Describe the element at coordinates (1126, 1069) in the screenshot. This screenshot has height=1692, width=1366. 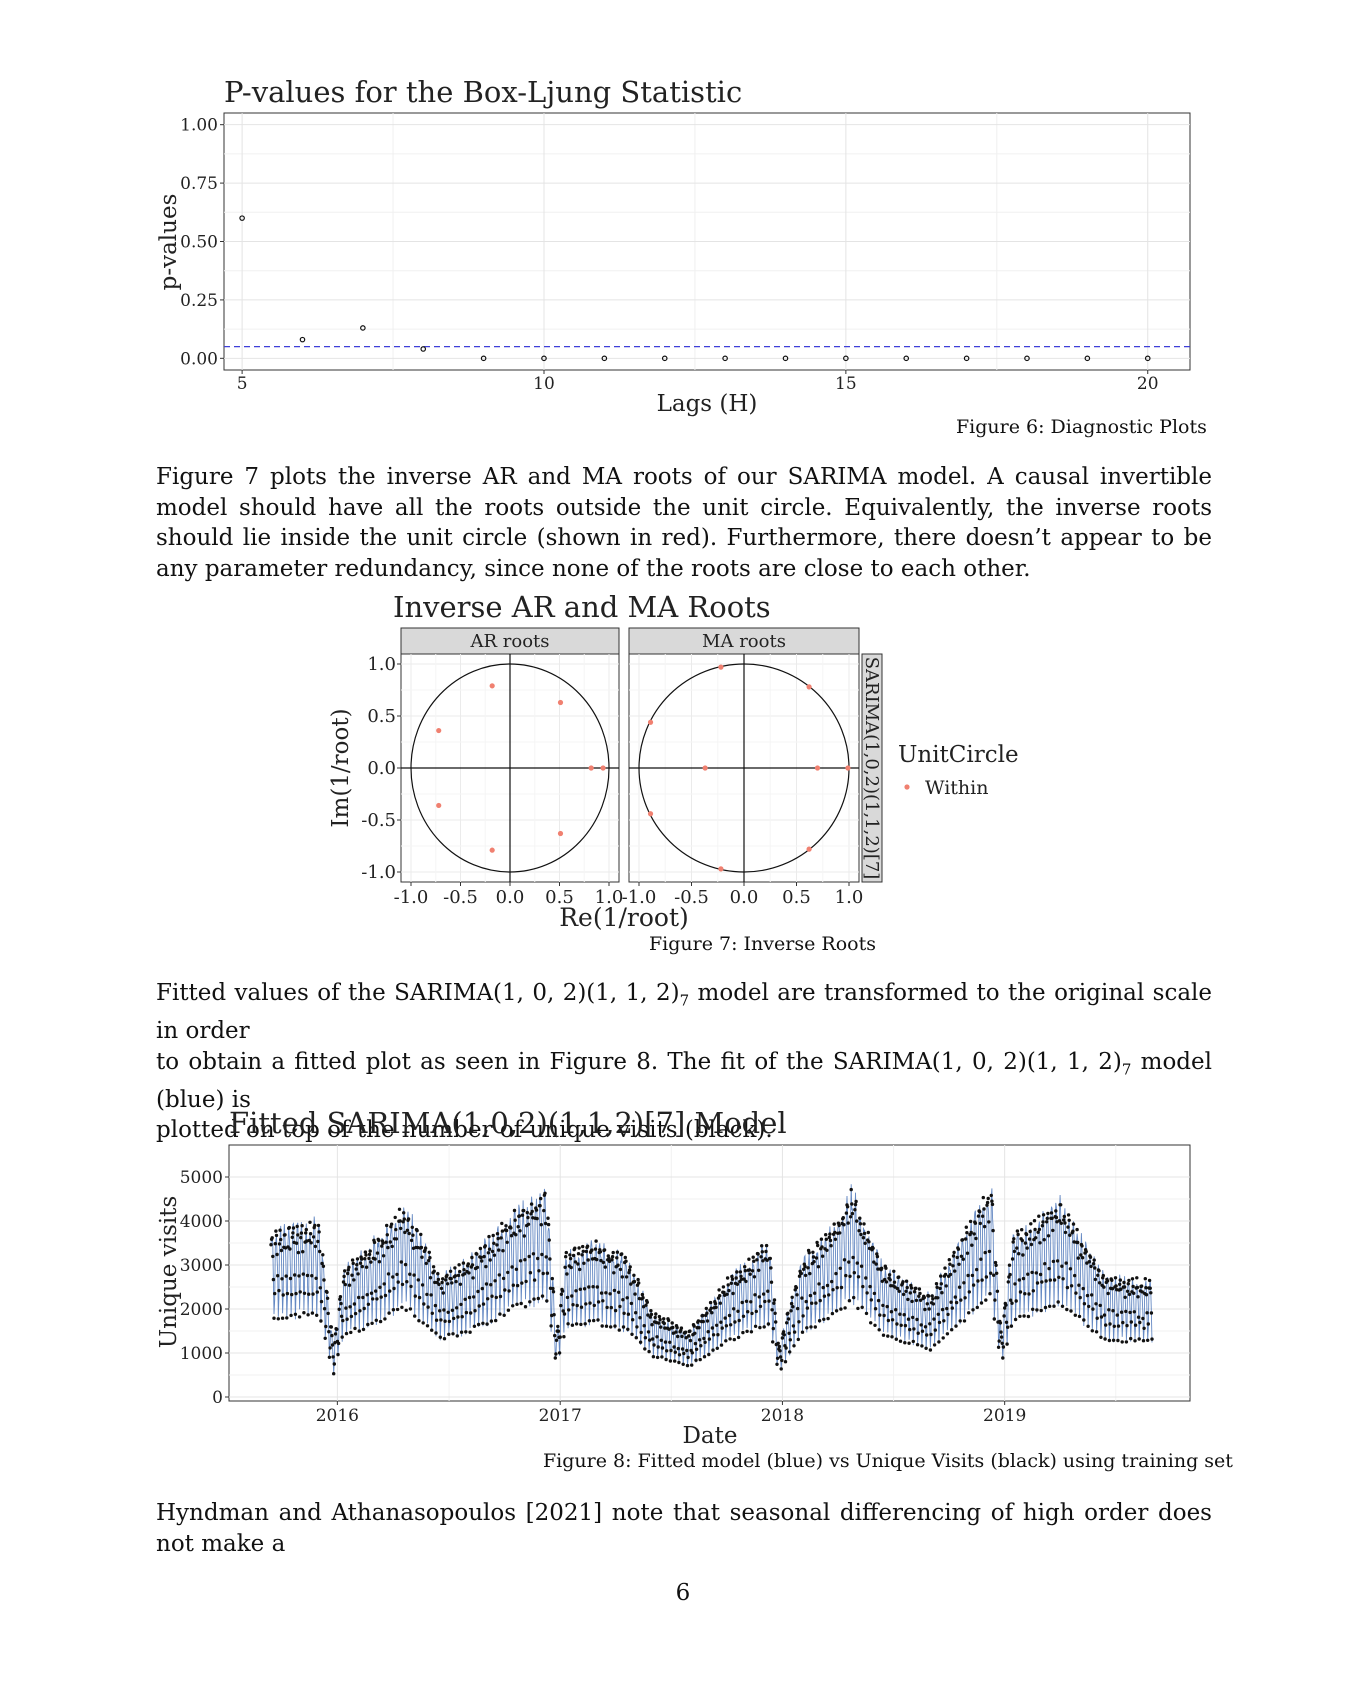
I see `subscript: 7` at that location.